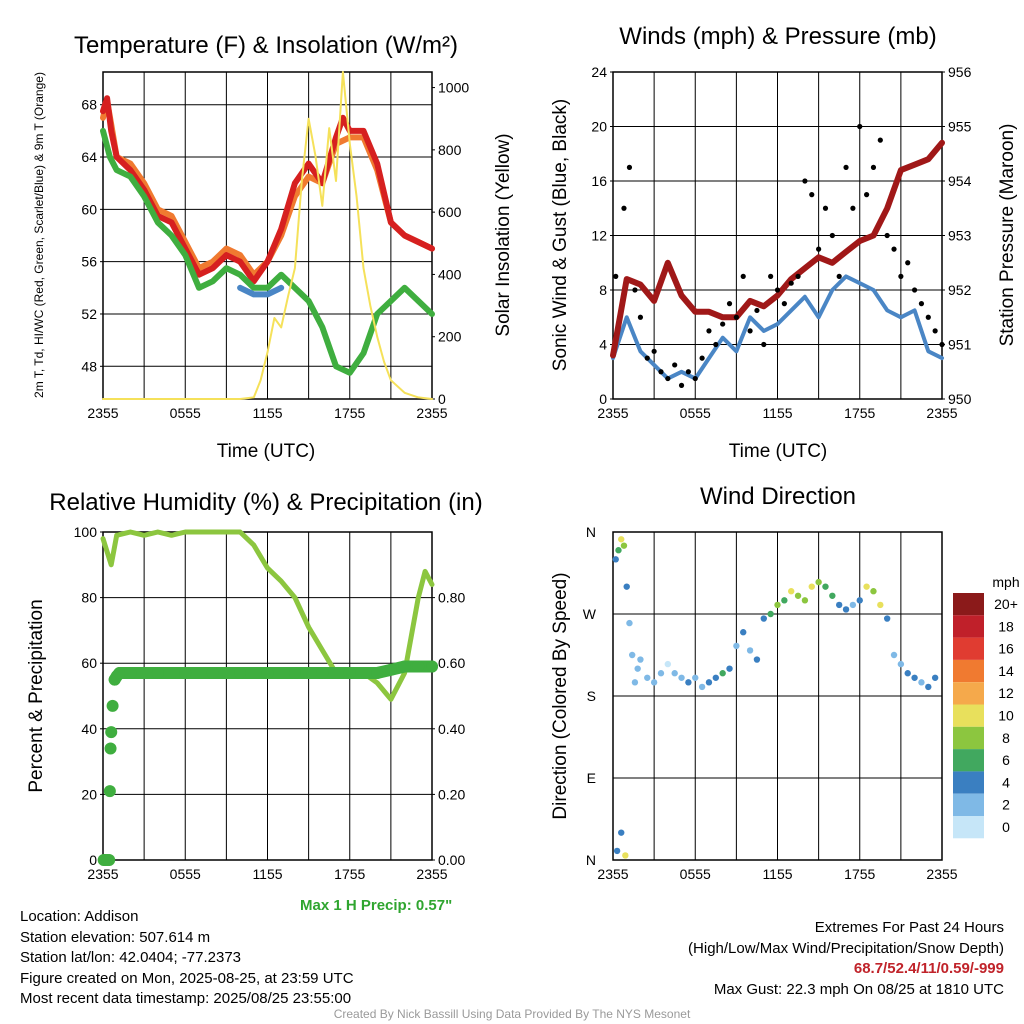 The image size is (1024, 1024). I want to click on humidity-x-tick-label: 1155, so click(267, 874).